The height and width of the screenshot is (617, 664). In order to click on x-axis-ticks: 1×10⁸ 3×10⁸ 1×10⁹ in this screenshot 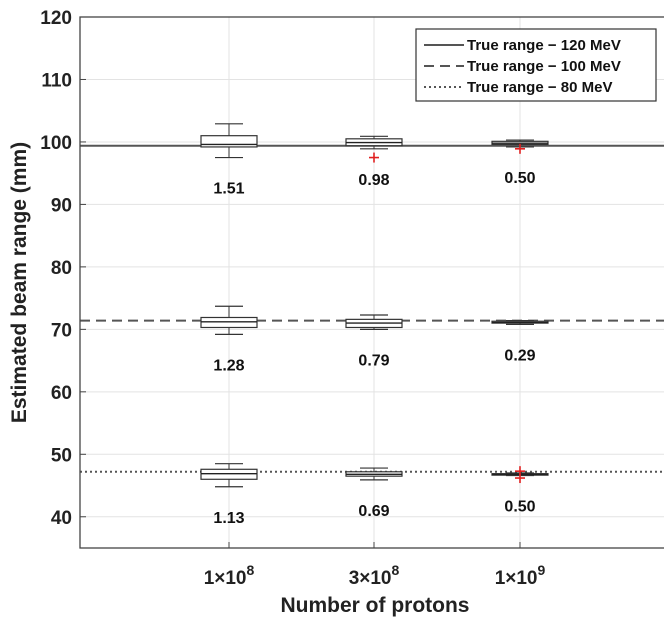, I will do `click(375, 565)`.